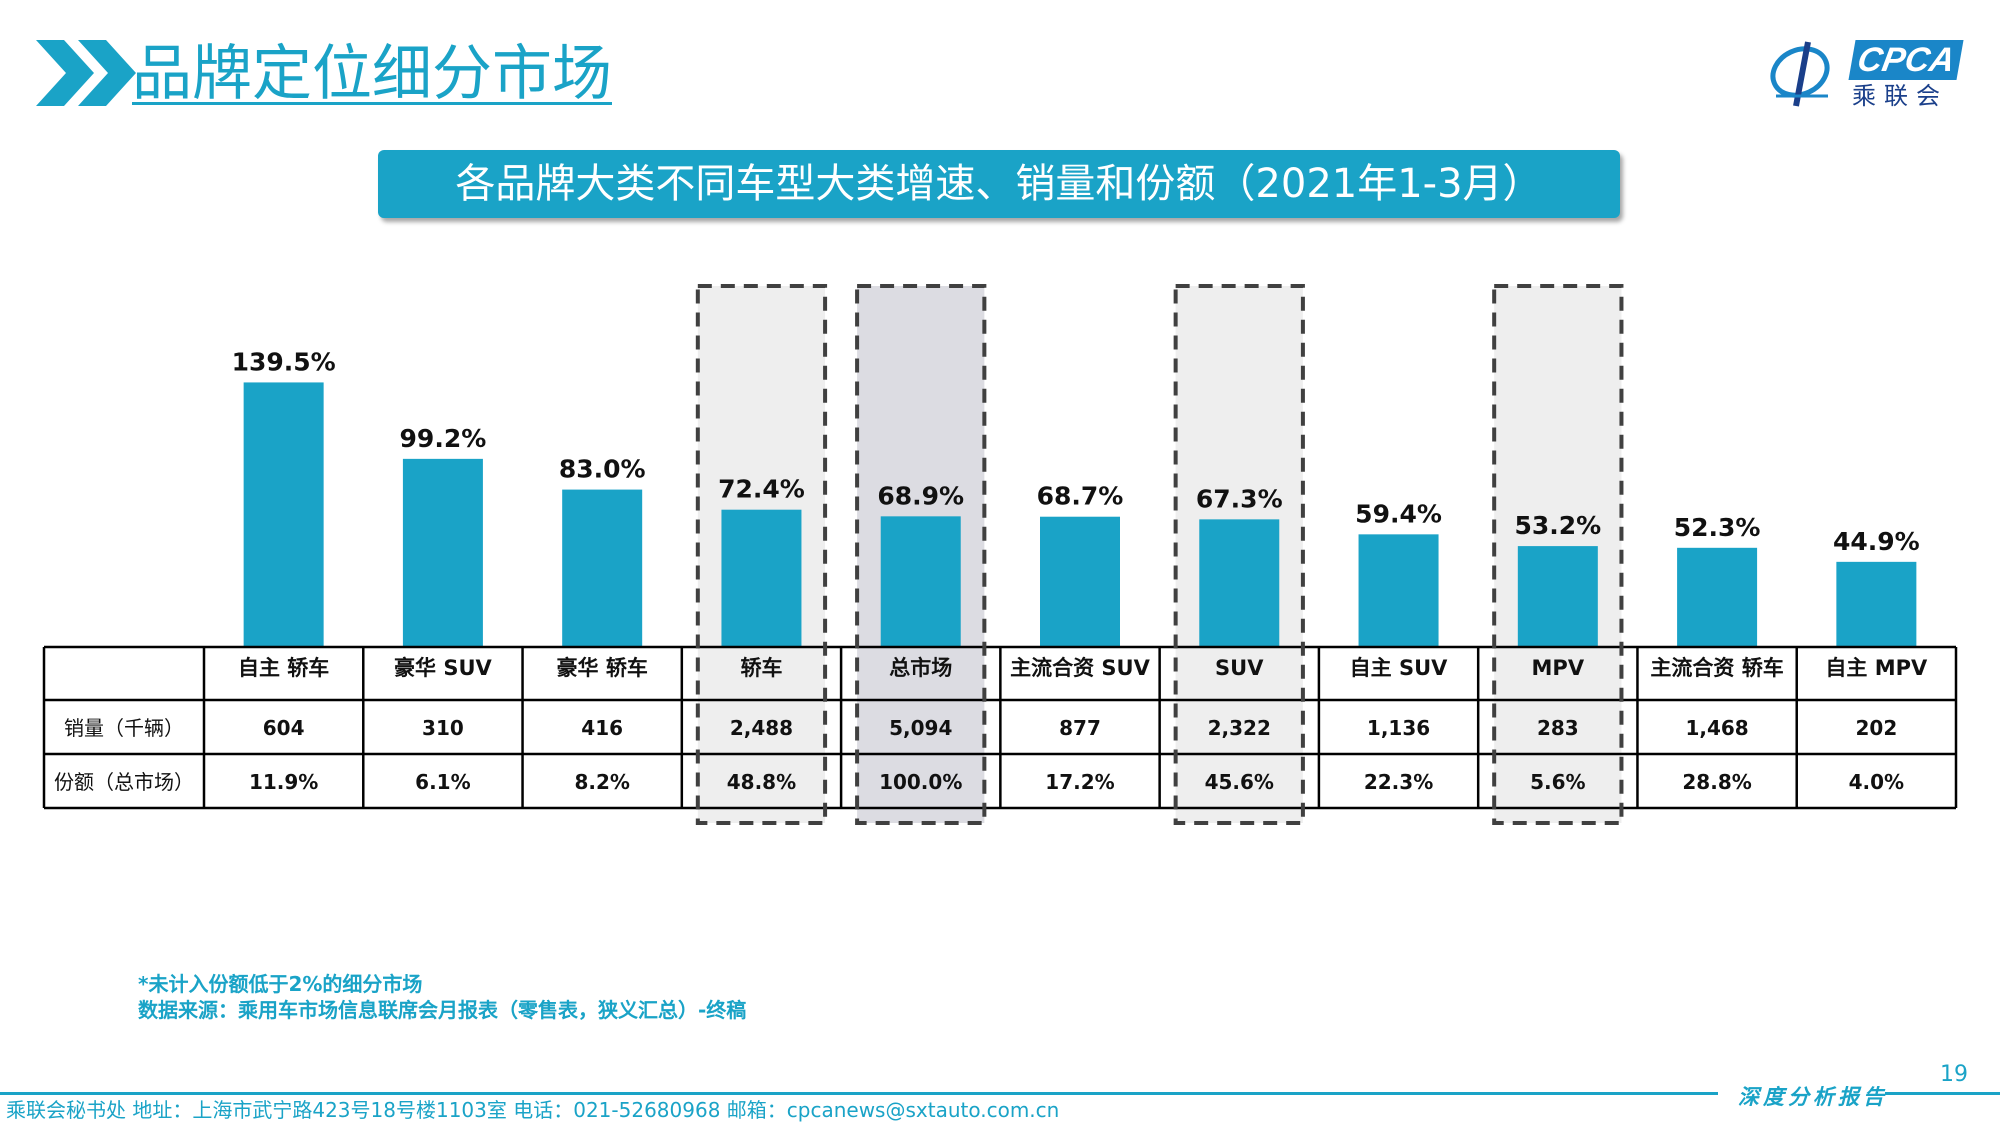  What do you see at coordinates (86, 73) in the screenshot?
I see `header-chevron-icon` at bounding box center [86, 73].